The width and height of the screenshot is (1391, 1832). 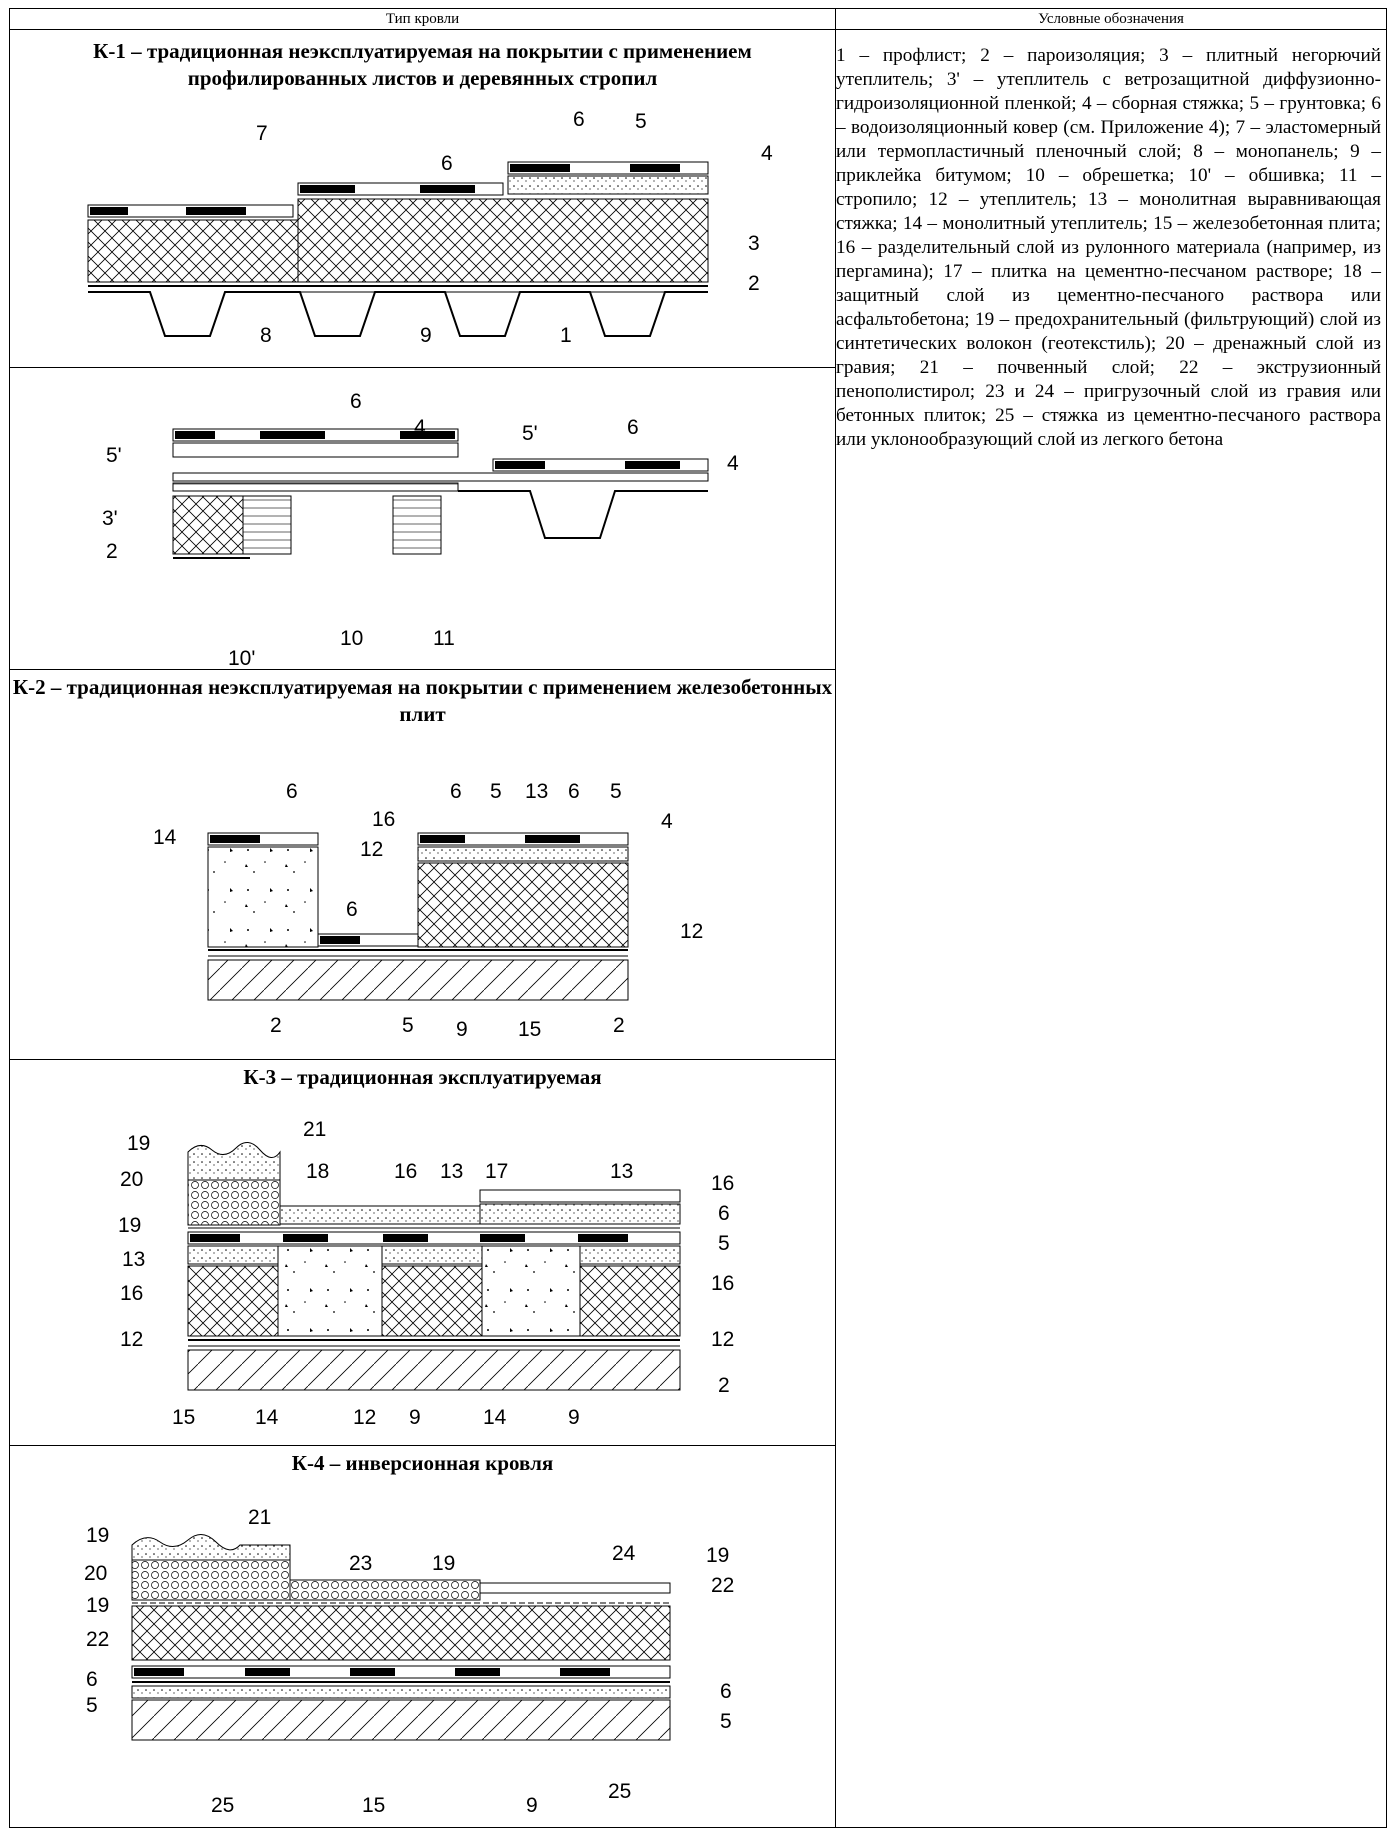 What do you see at coordinates (430, 227) in the screenshot?
I see `k1-diagram-a: 7 6 6 5 4 3 2 8 9 1` at bounding box center [430, 227].